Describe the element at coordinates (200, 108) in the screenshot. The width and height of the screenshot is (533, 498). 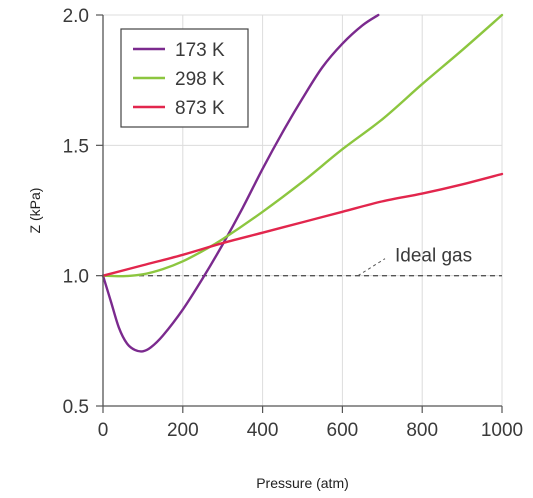
I see `legend-label-2: 873 K` at that location.